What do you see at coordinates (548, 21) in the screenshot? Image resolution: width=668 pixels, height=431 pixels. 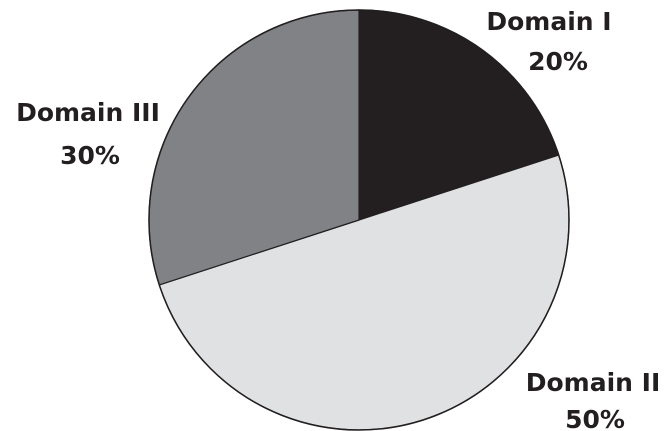 I see `label-domain-i: Domain I` at bounding box center [548, 21].